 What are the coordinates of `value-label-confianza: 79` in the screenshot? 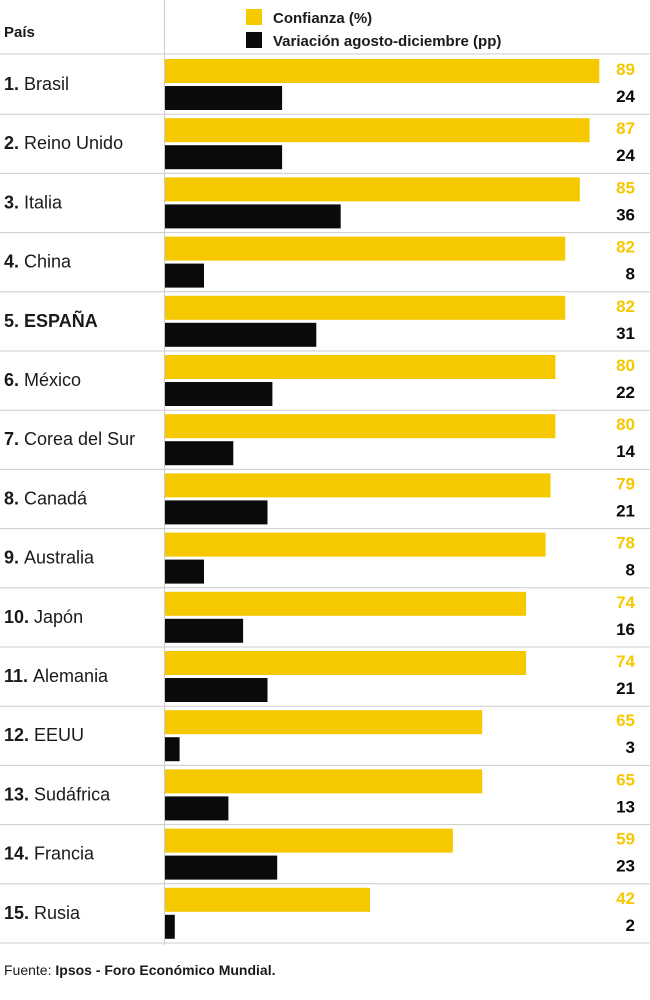 It's located at (625, 483).